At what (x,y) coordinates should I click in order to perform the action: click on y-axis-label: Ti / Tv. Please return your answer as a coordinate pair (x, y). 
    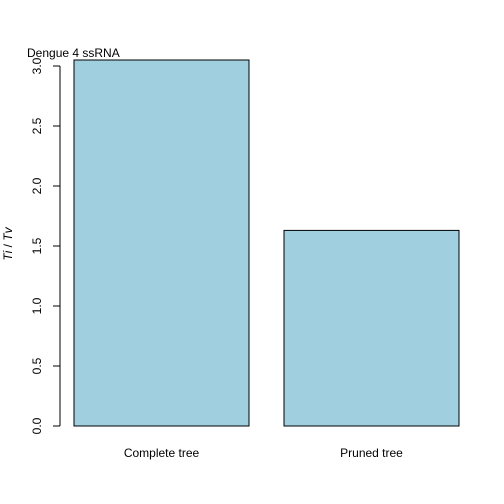
    Looking at the image, I should click on (8, 243).